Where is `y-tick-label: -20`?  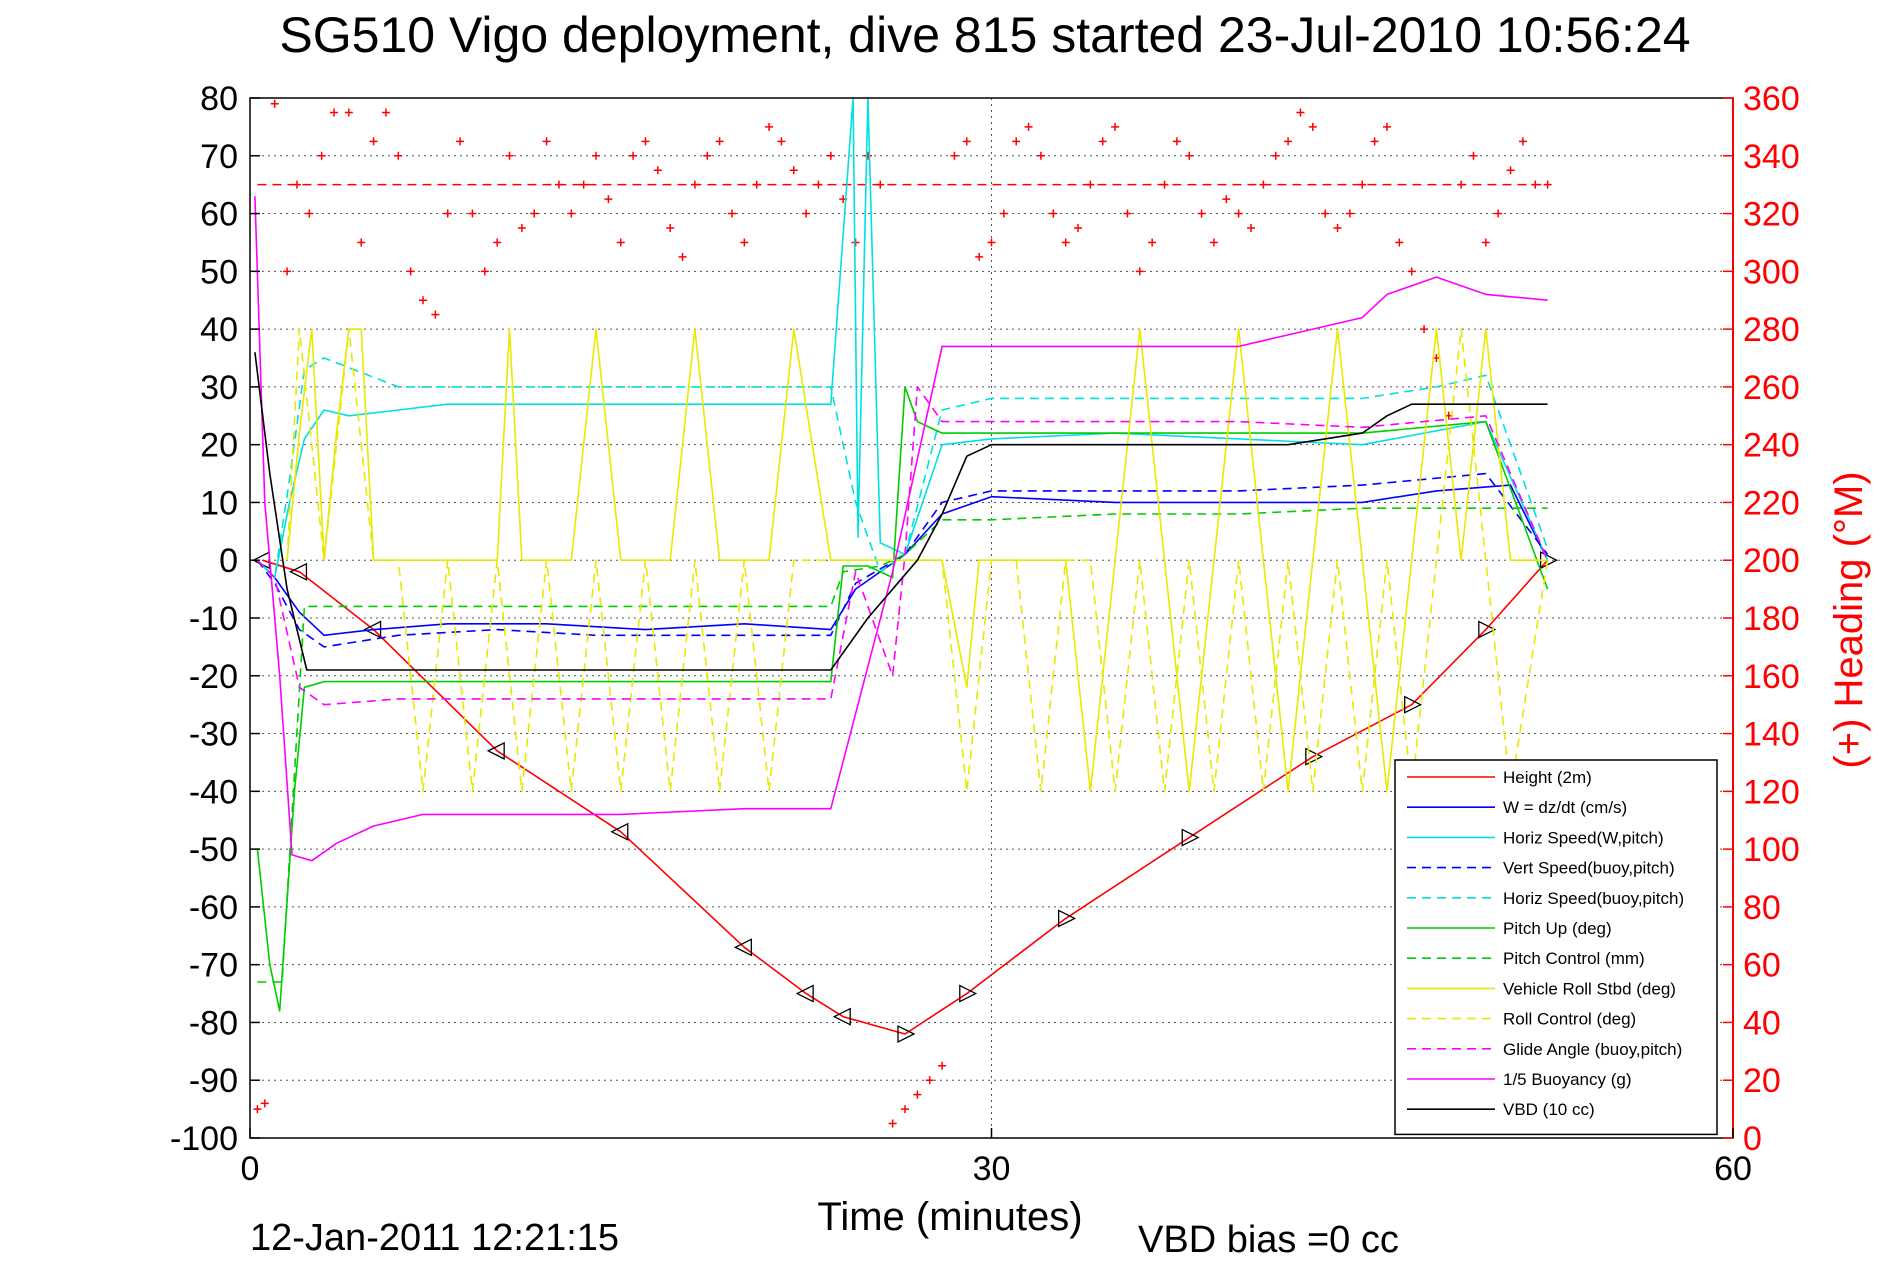
y-tick-label: -20 is located at coordinates (213, 677).